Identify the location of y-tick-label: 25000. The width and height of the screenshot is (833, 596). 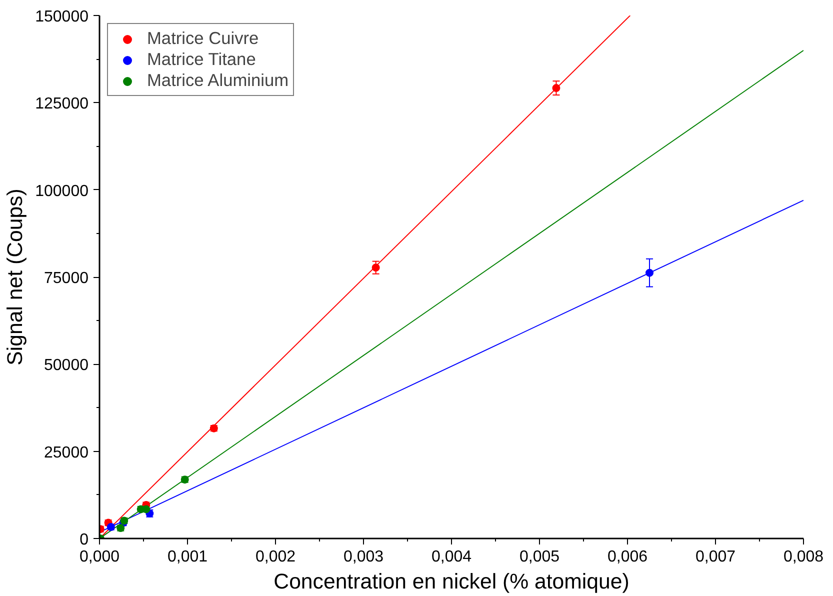
(66, 453).